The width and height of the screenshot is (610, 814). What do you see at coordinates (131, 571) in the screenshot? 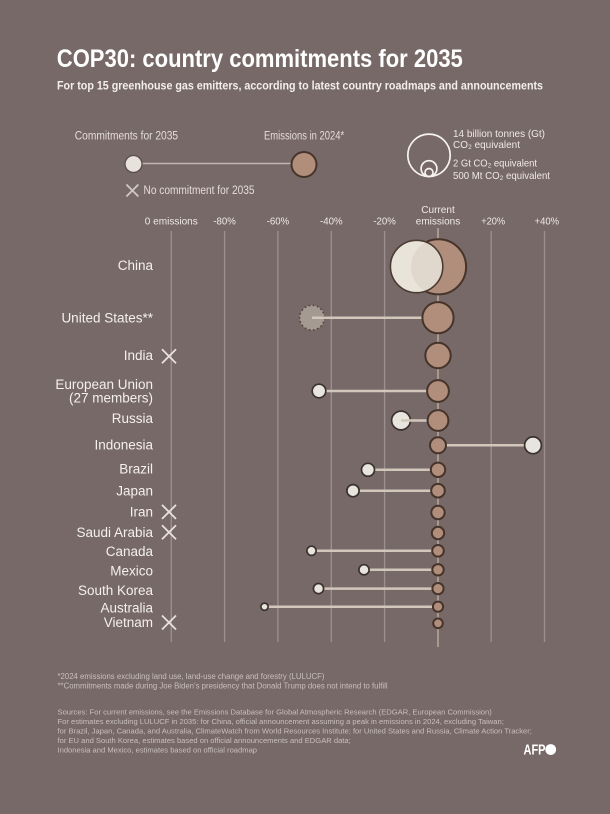
I see `svg-text: Mexico` at bounding box center [131, 571].